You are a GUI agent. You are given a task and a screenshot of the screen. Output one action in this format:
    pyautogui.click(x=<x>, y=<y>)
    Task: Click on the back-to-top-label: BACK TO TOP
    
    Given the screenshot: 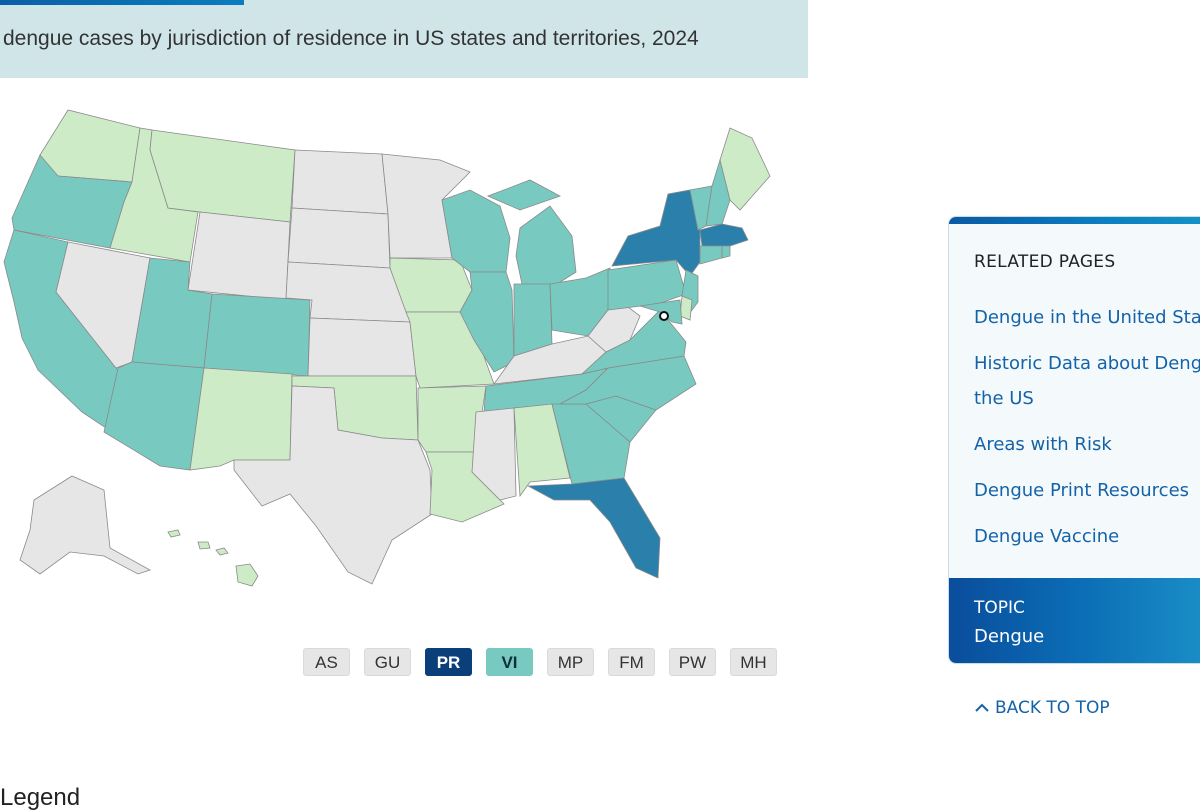 What is the action you would take?
    pyautogui.click(x=1052, y=708)
    